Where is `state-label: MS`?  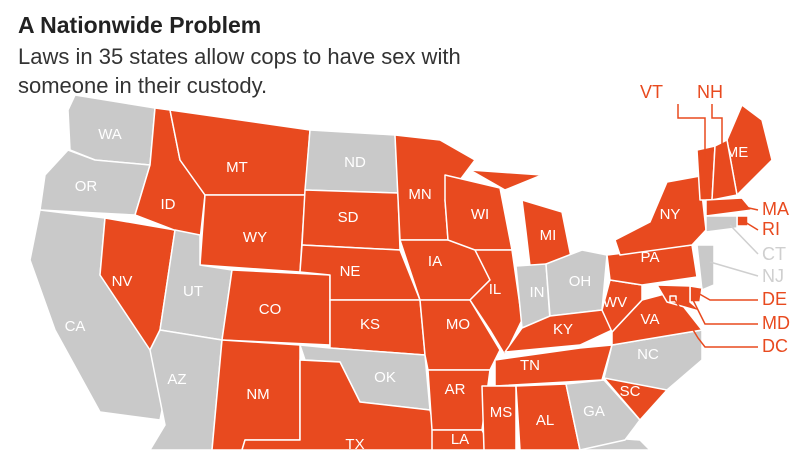
state-label: MS is located at coordinates (501, 412).